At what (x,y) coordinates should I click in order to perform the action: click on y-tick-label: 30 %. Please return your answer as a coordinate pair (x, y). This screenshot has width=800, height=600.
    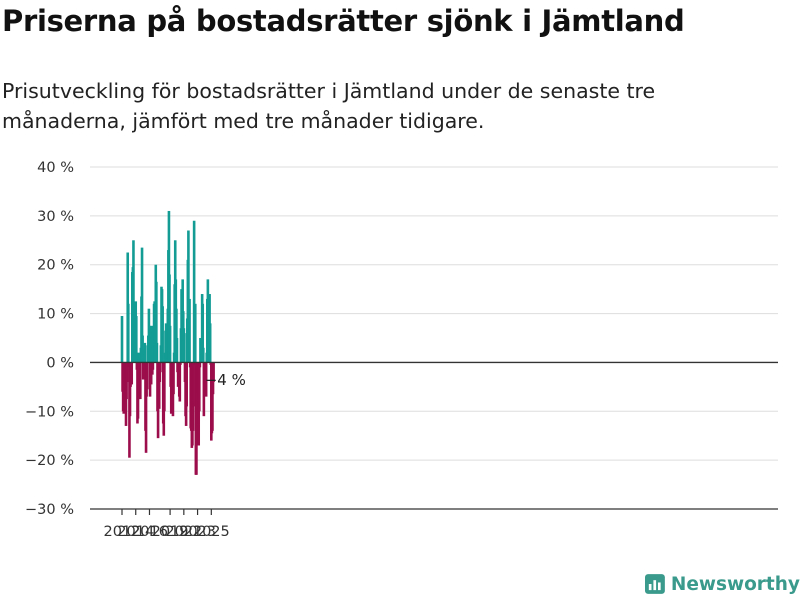
    Looking at the image, I should click on (55, 217).